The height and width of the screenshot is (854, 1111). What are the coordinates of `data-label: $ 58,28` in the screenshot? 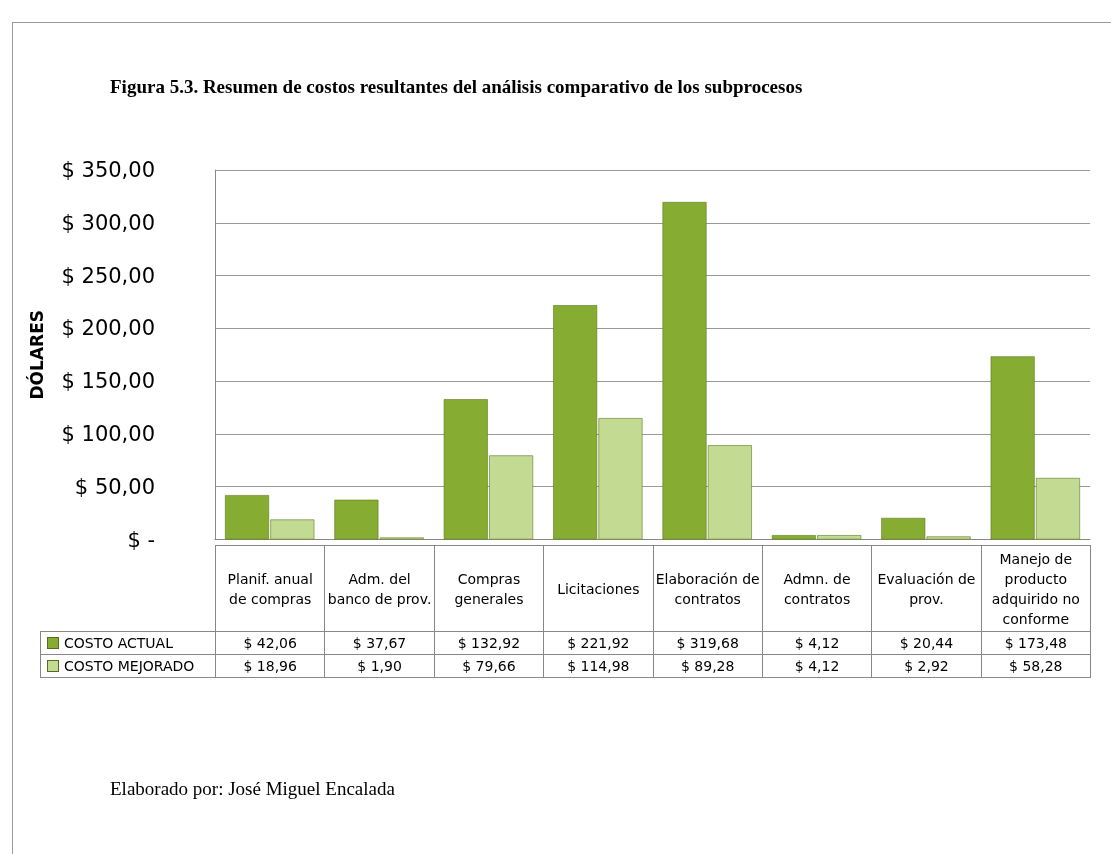 It's located at (1036, 666).